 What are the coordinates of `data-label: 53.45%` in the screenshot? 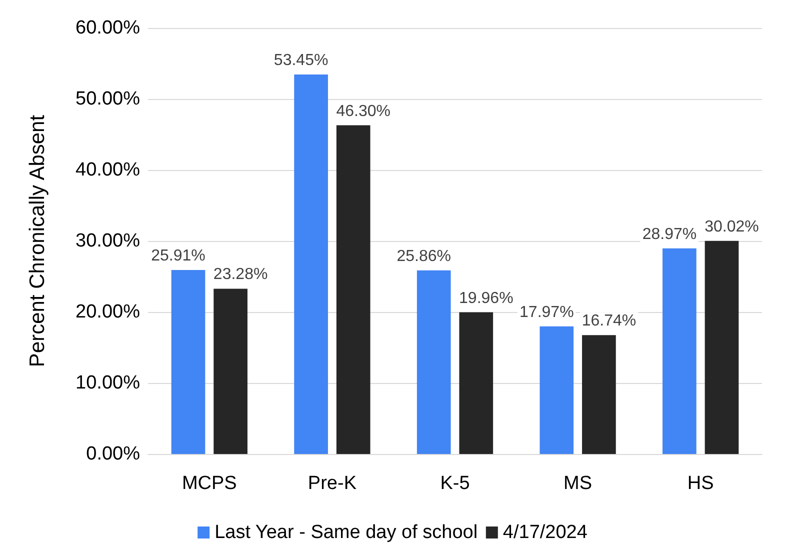 It's located at (301, 61).